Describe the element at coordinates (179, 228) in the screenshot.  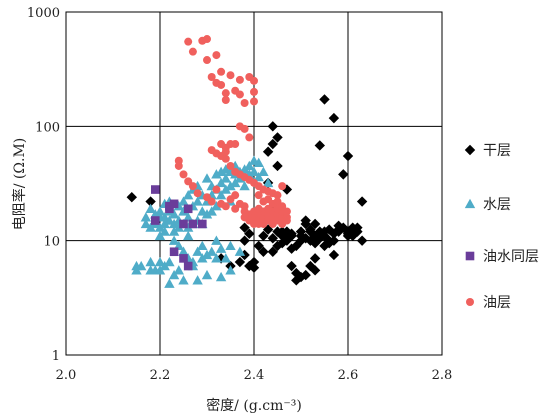
I see `series-group` at that location.